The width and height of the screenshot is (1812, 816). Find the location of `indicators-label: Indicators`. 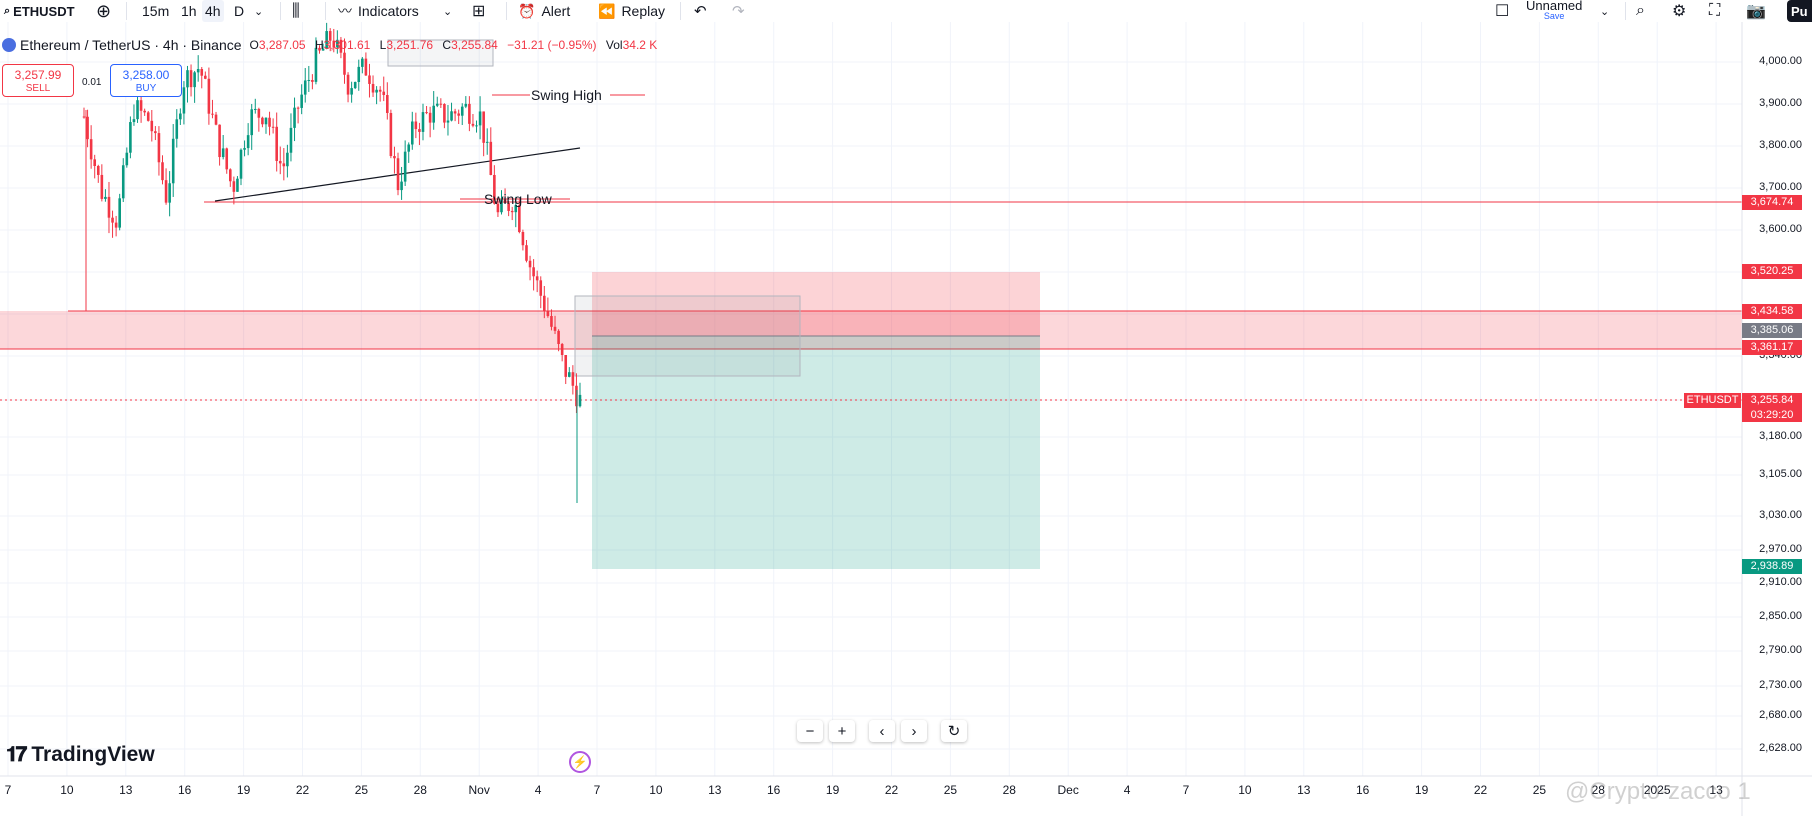

indicators-label: Indicators is located at coordinates (388, 11).